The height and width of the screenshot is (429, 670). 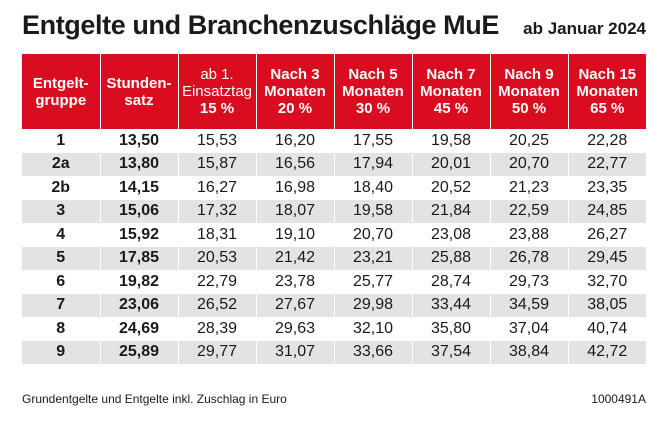 I want to click on header-percent: 65 %, so click(x=607, y=108).